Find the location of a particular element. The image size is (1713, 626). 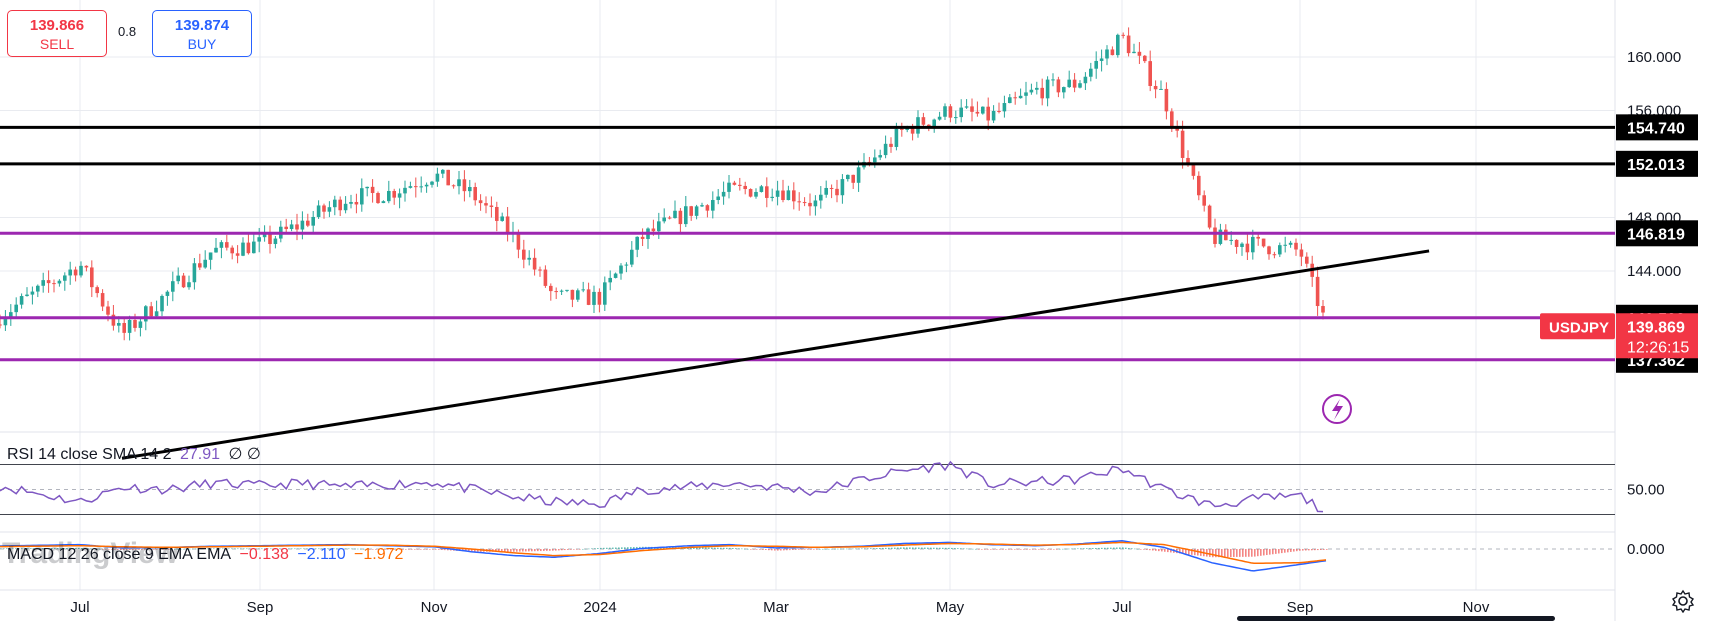

sell-button: 139.866 SELL is located at coordinates (57, 33).